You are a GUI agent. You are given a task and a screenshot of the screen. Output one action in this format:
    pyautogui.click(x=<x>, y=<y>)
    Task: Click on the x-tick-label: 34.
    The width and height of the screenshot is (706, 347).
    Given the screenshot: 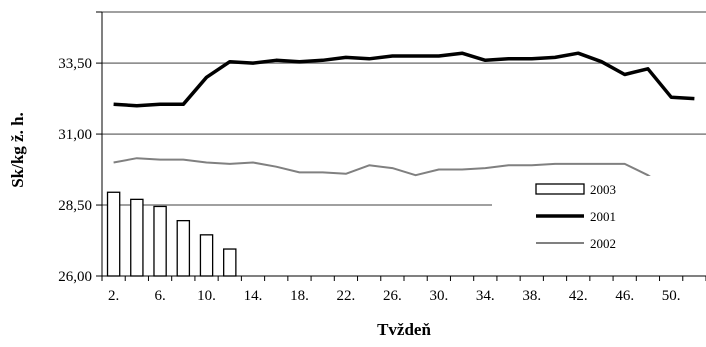 What is the action you would take?
    pyautogui.click(x=485, y=296)
    